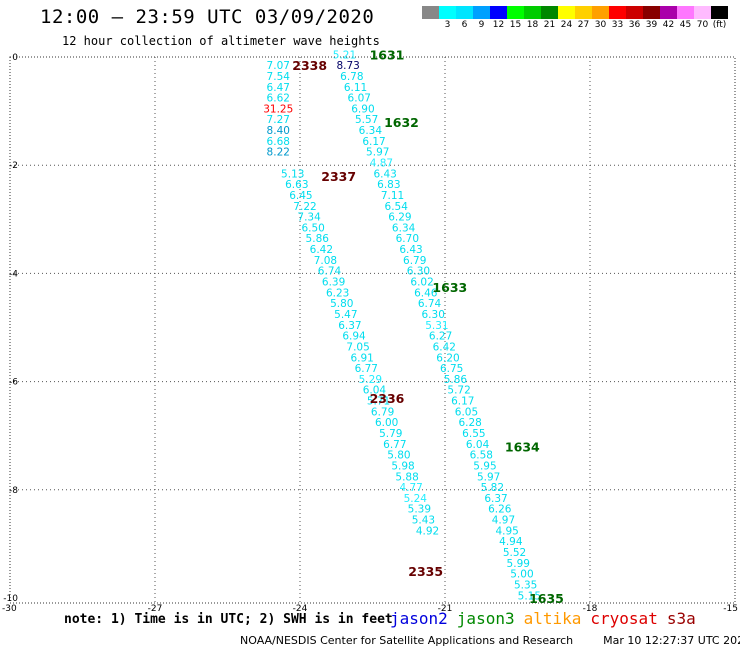  I want to click on swh-value: 6.63, so click(296, 185).